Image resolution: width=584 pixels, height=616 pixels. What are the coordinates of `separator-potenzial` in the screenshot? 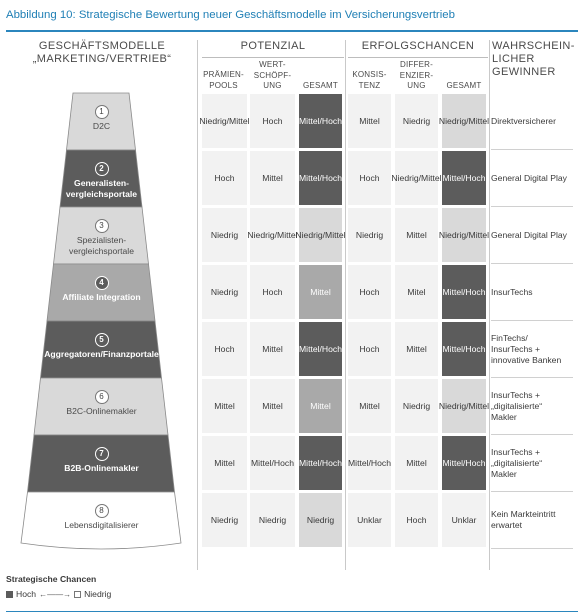 It's located at (345, 305).